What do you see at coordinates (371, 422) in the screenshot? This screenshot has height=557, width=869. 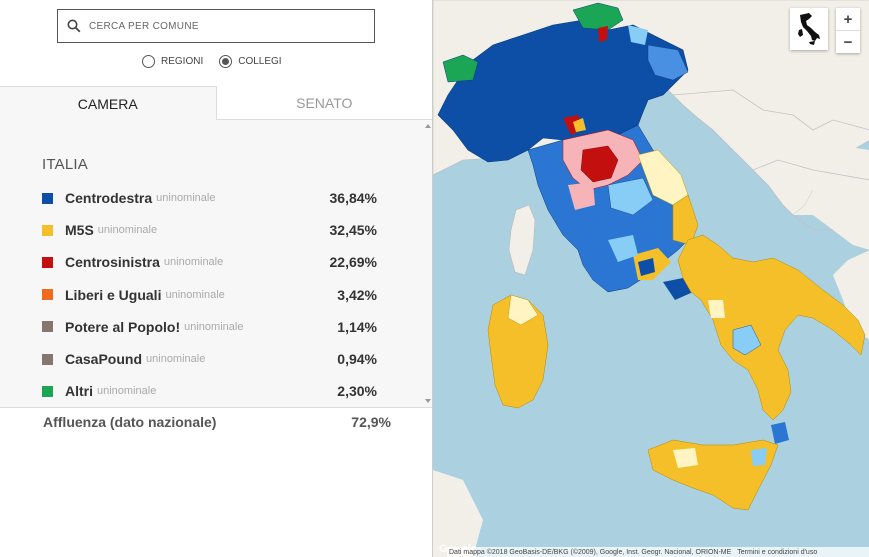 I see `turnout-value: 72,9%` at bounding box center [371, 422].